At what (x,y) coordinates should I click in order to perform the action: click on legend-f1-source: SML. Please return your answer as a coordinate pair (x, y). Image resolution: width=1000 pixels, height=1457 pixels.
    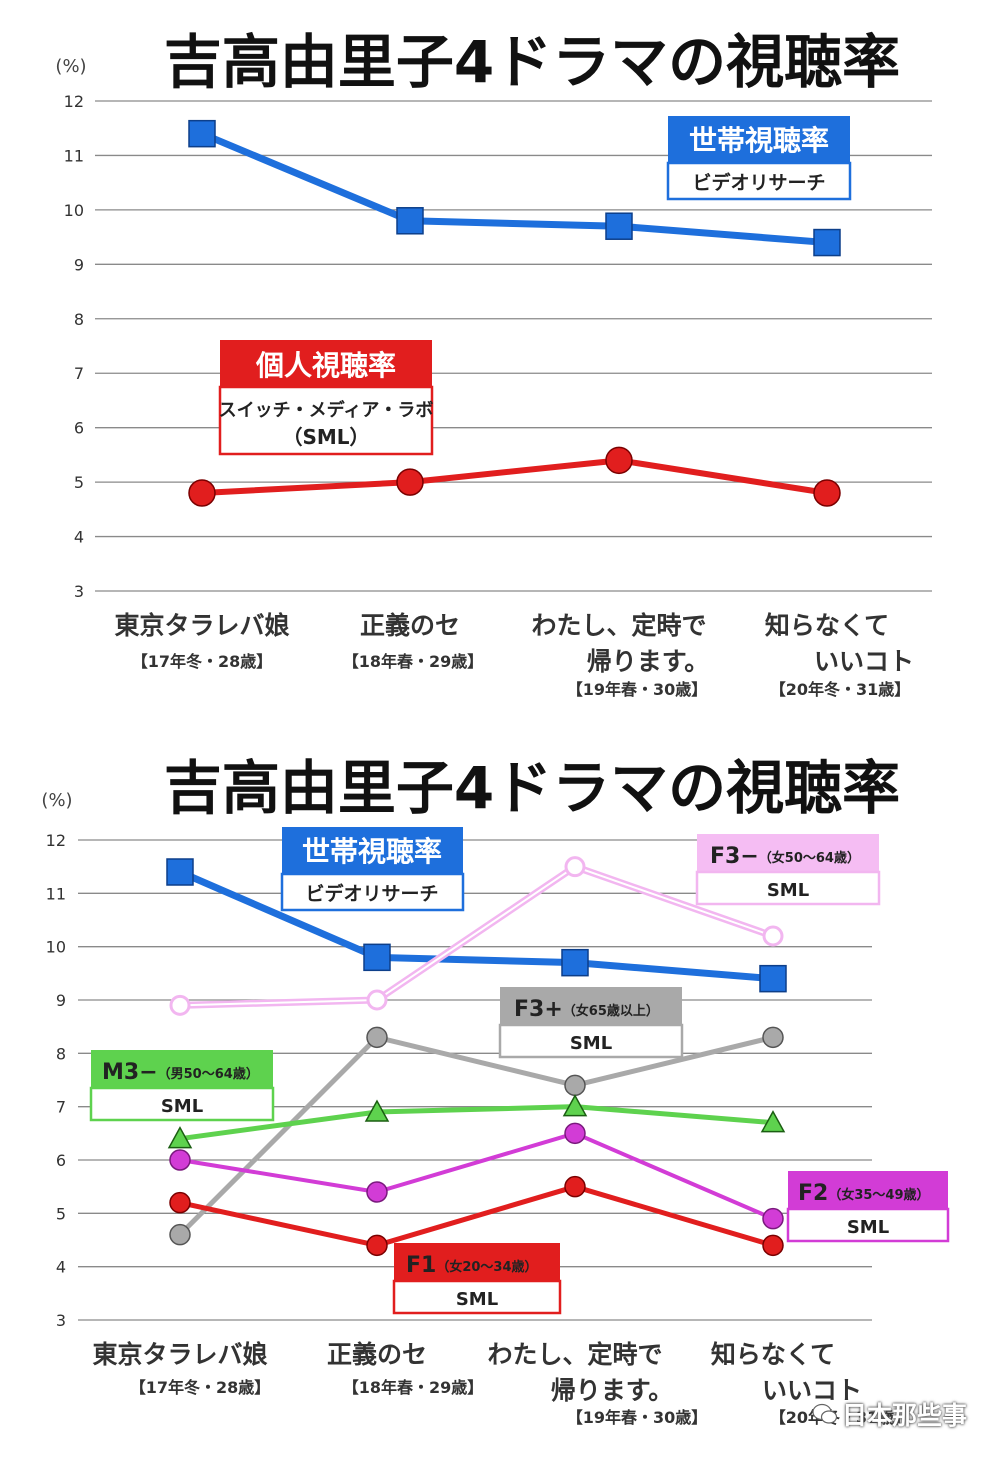
    Looking at the image, I should click on (477, 1299).